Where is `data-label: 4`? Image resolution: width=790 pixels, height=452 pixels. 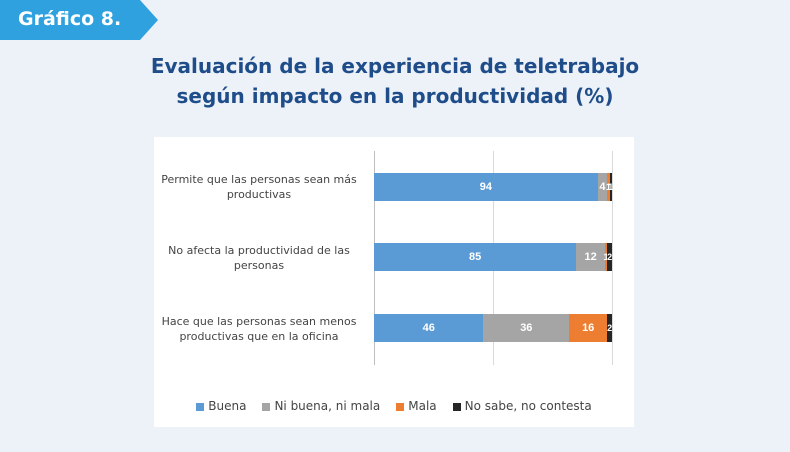
data-label: 4 is located at coordinates (602, 187).